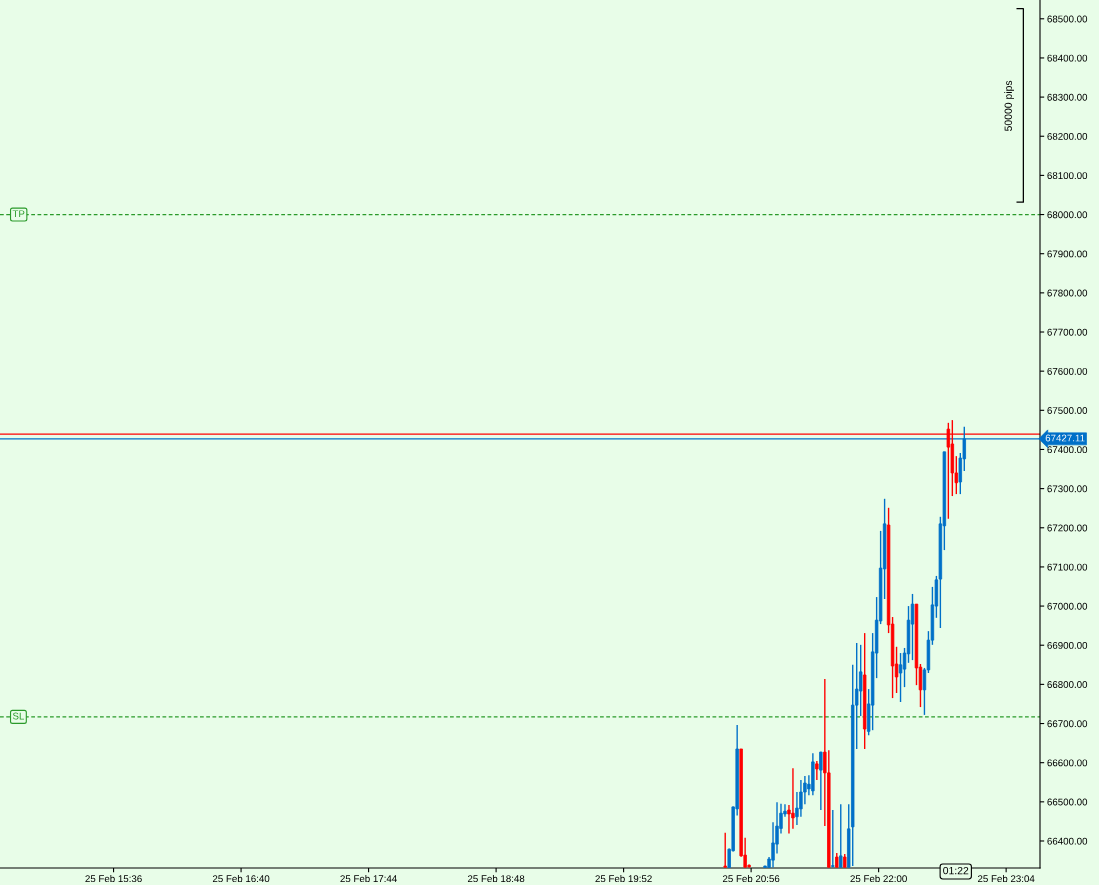 The width and height of the screenshot is (1099, 885). I want to click on ref-line-label: SL, so click(18, 716).